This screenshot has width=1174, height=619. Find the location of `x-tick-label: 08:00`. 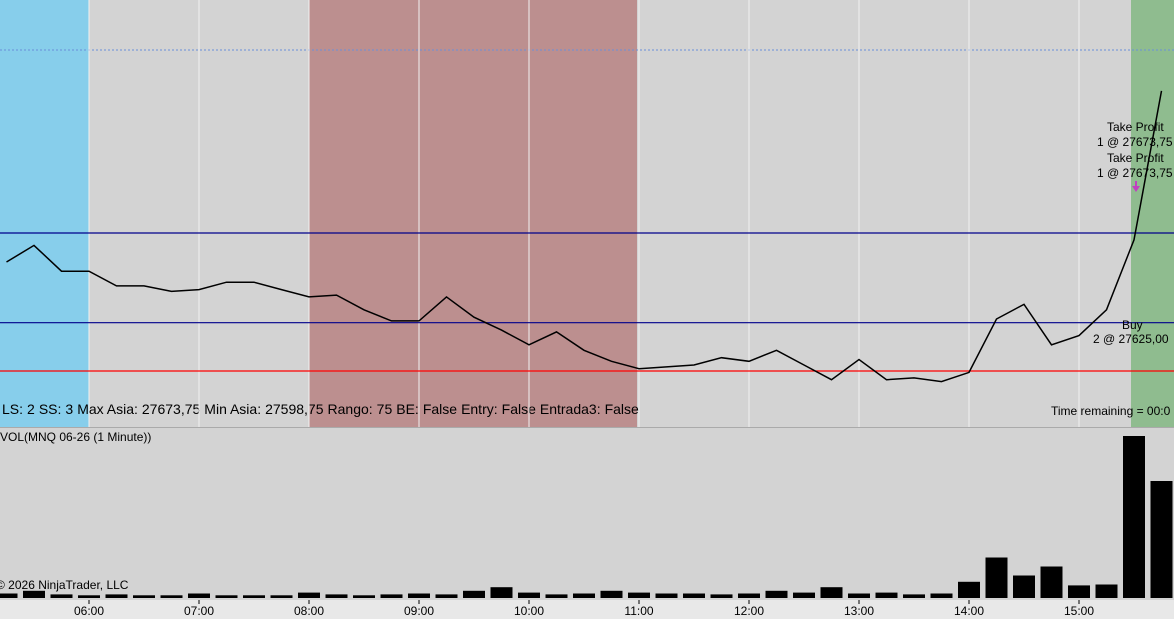

x-tick-label: 08:00 is located at coordinates (309, 611).